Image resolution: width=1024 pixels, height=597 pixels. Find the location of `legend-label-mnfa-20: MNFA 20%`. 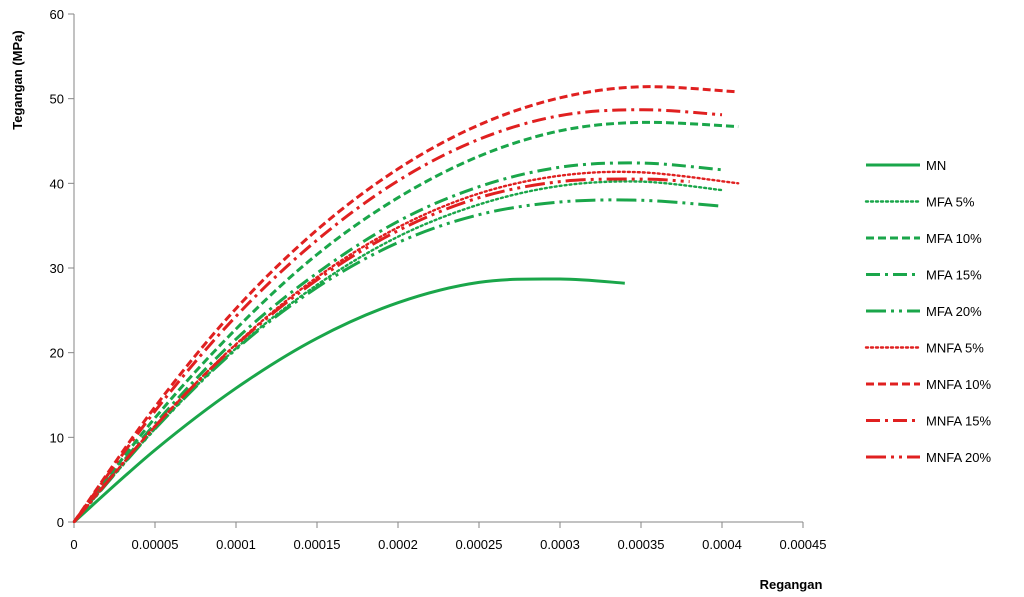

legend-label-mnfa-20: MNFA 20% is located at coordinates (958, 457).